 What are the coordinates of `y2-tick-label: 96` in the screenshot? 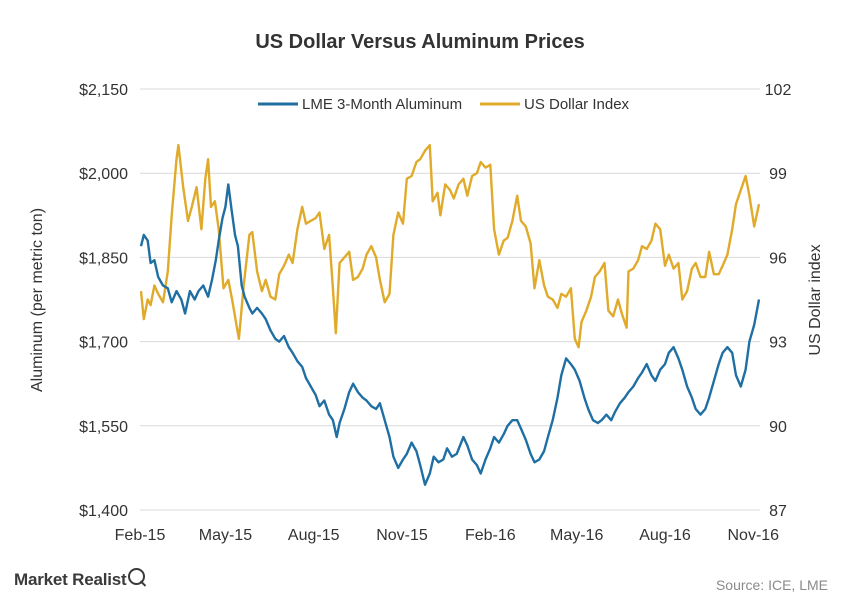 It's located at (778, 258).